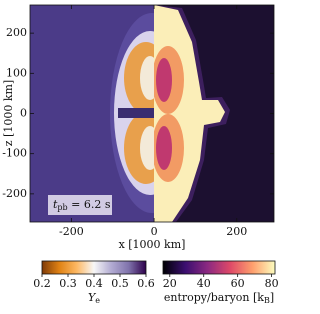  Describe the element at coordinates (68, 283) in the screenshot. I see `colorbar-tick-label: 0.3` at that location.